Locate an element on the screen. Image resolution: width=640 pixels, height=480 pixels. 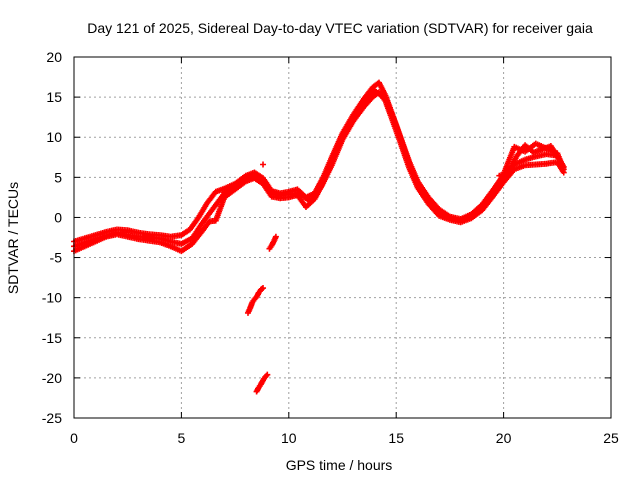
series-track-d is located at coordinates (392, 169).